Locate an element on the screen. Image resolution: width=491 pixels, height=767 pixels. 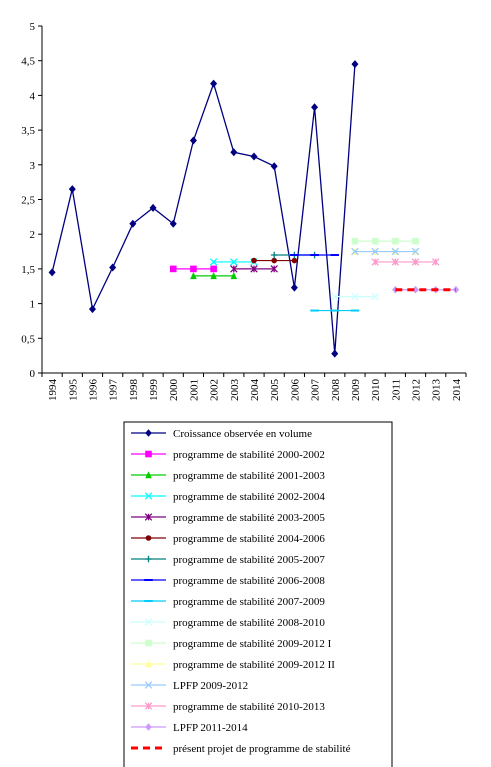
y-tick-label: 4,5 is located at coordinates (28, 62).